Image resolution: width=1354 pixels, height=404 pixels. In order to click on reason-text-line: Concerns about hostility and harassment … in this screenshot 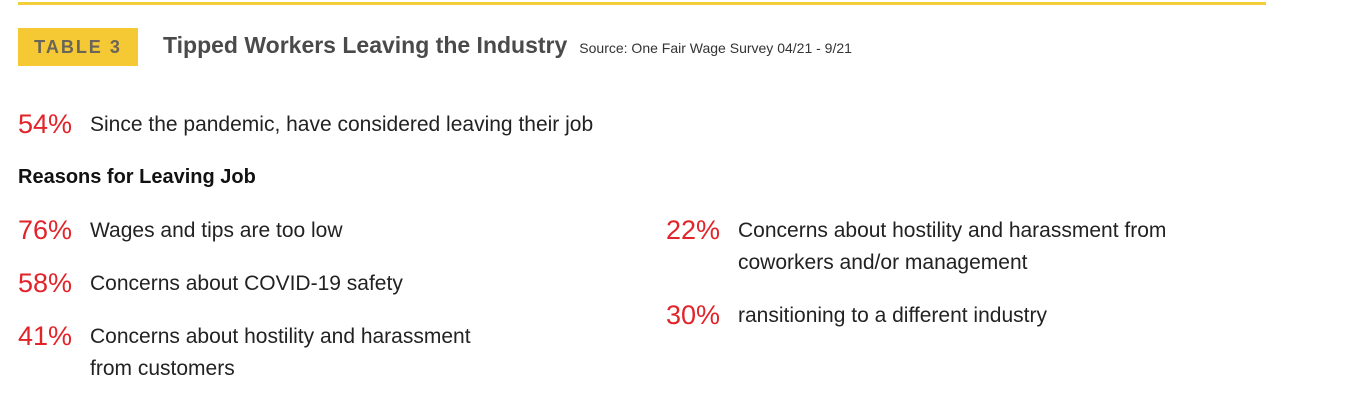, I will do `click(952, 230)`.